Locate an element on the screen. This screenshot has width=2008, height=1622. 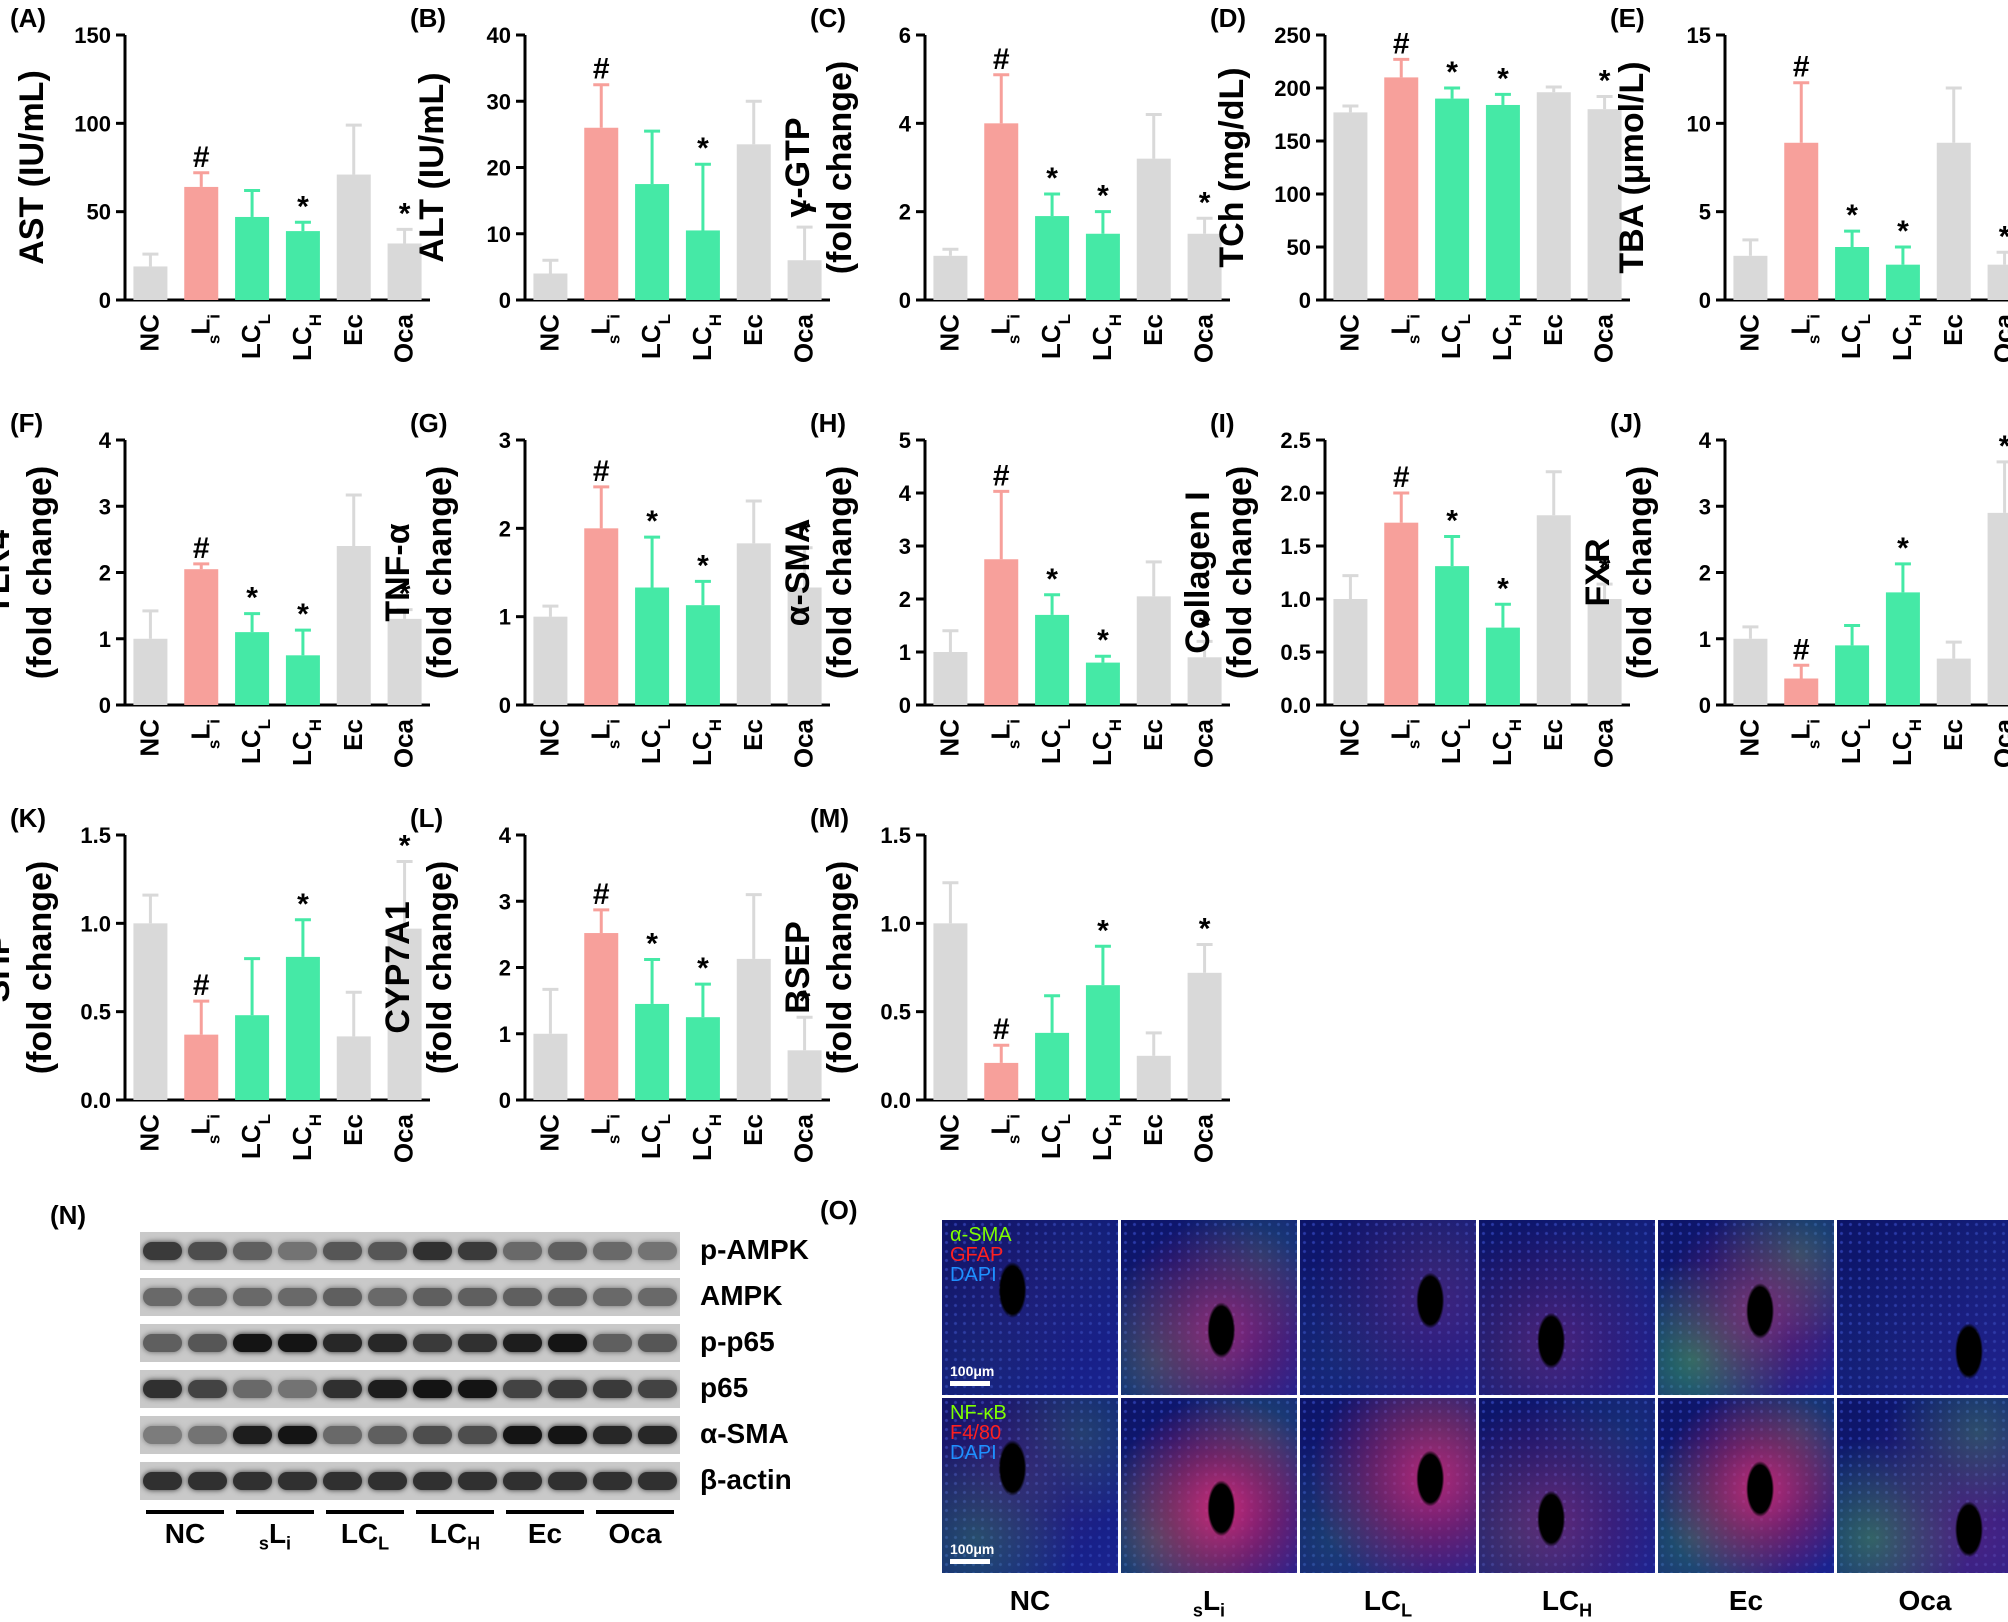
blot-protein-label: p-p65 is located at coordinates (737, 1341).